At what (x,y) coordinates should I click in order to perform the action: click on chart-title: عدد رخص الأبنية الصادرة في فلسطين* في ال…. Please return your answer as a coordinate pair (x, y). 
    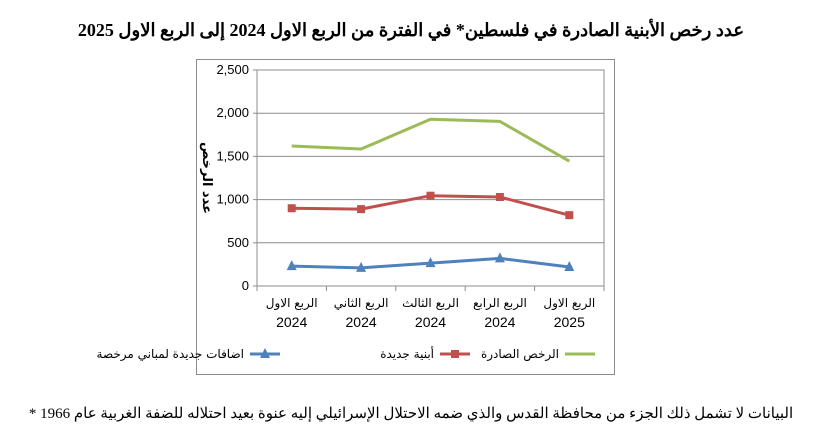
    Looking at the image, I should click on (411, 30).